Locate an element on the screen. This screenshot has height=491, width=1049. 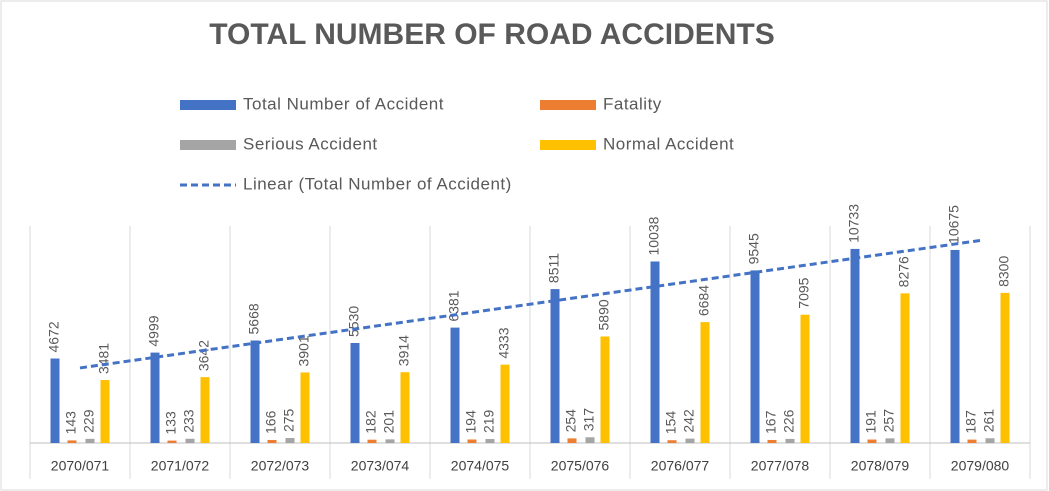
data-label: 194 is located at coordinates (471, 422).